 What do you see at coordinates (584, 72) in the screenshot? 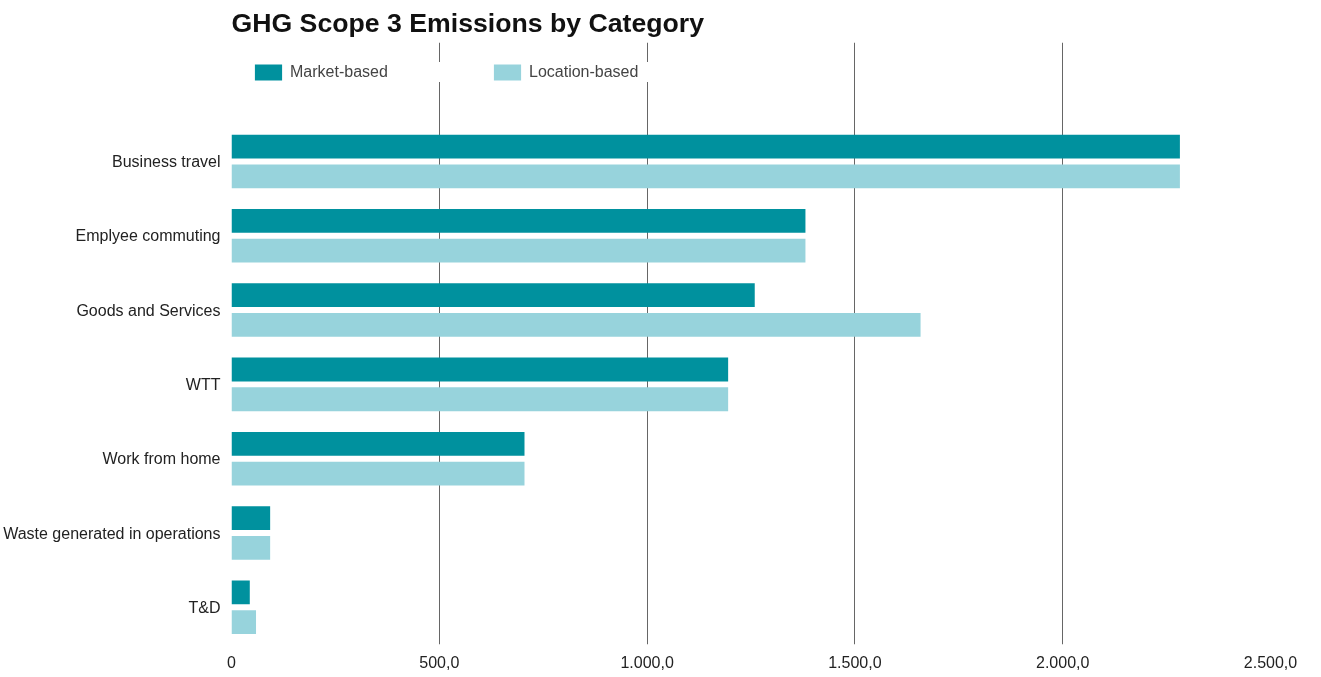
I see `legend-label: Location-based` at bounding box center [584, 72].